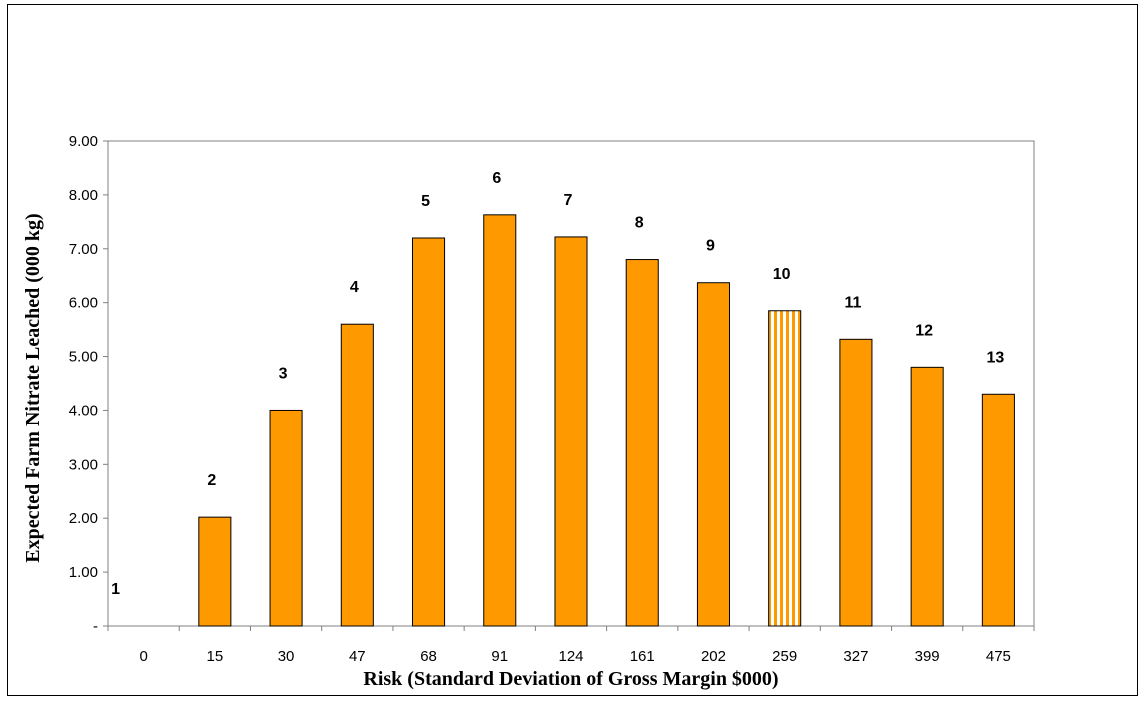 The image size is (1145, 702). What do you see at coordinates (83, 572) in the screenshot?
I see `y-tick-label: 1.00` at bounding box center [83, 572].